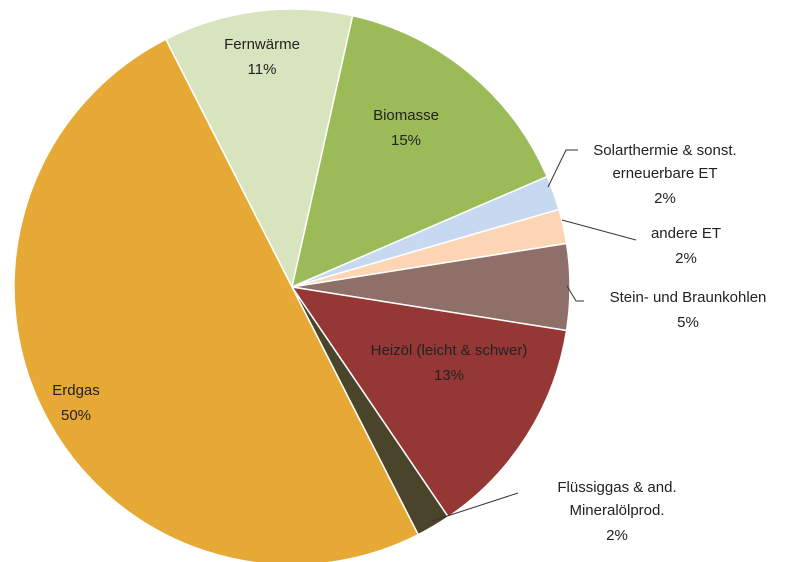 This screenshot has width=794, height=562. Describe the element at coordinates (686, 233) in the screenshot. I see `slice-label: andere ET` at that location.